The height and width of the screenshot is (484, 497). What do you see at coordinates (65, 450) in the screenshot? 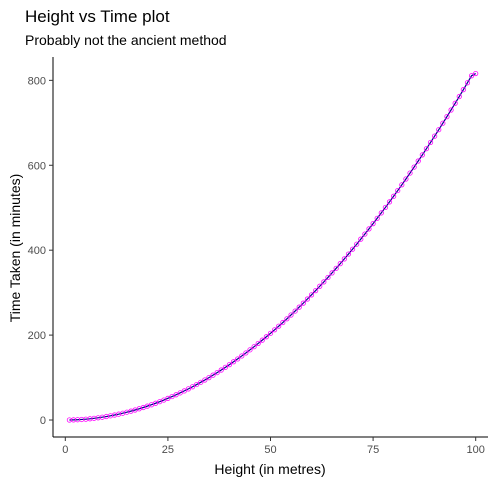
I see `x-tick-label: 0` at bounding box center [65, 450].